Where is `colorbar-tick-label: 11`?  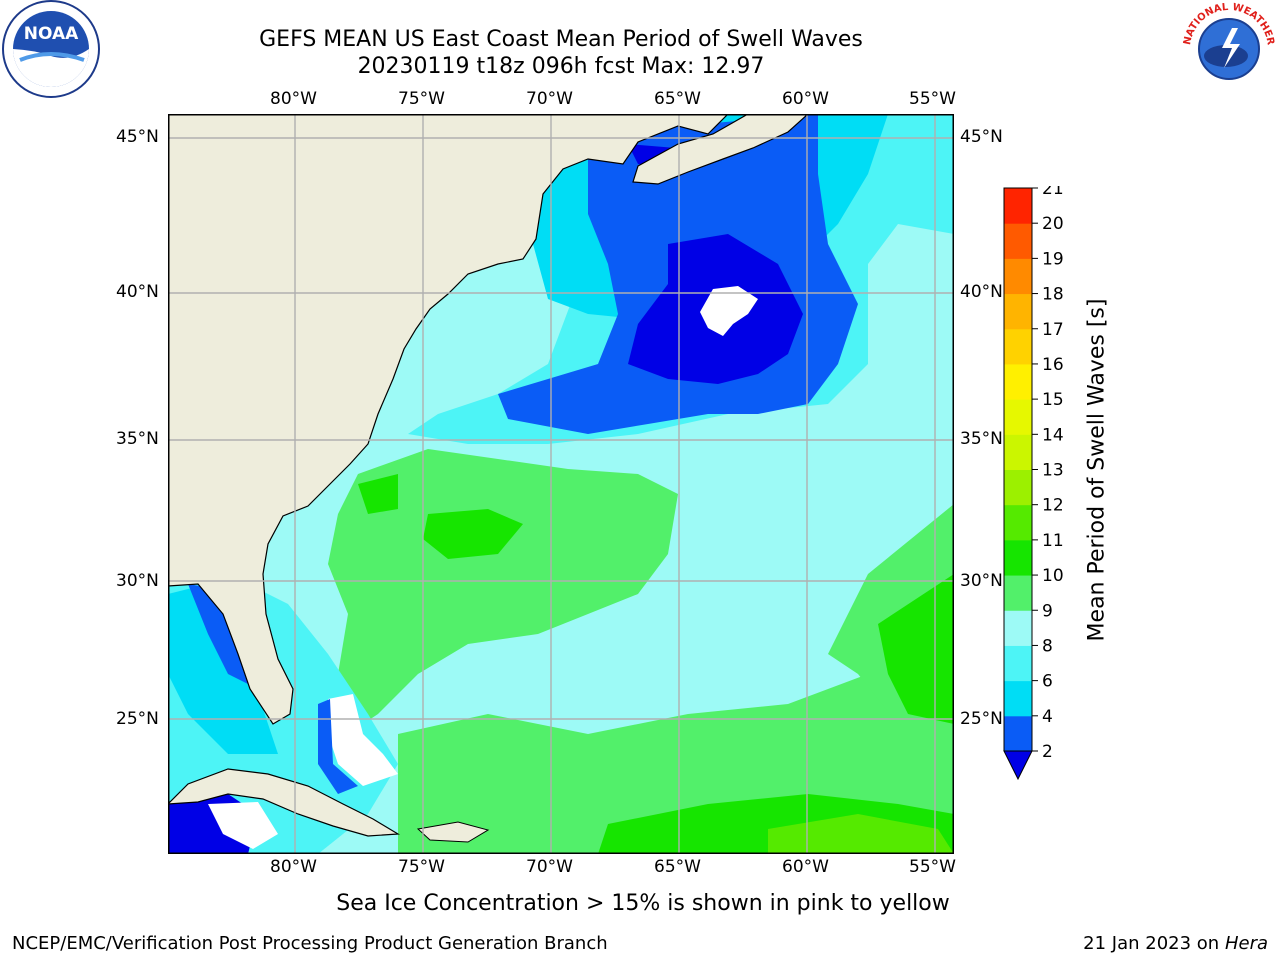 colorbar-tick-label: 11 is located at coordinates (1053, 541).